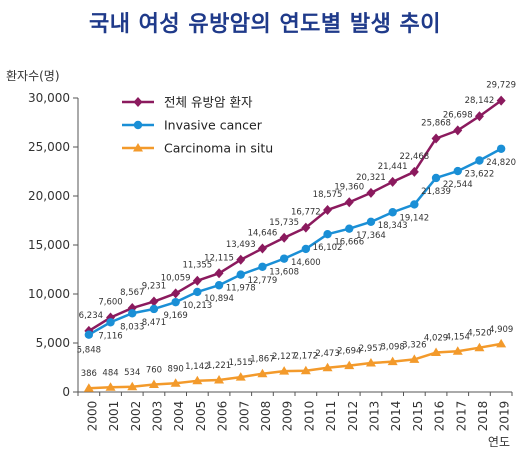 Image resolution: width=530 pixels, height=458 pixels. I want to click on x-tick-label: 2006, so click(223, 416).